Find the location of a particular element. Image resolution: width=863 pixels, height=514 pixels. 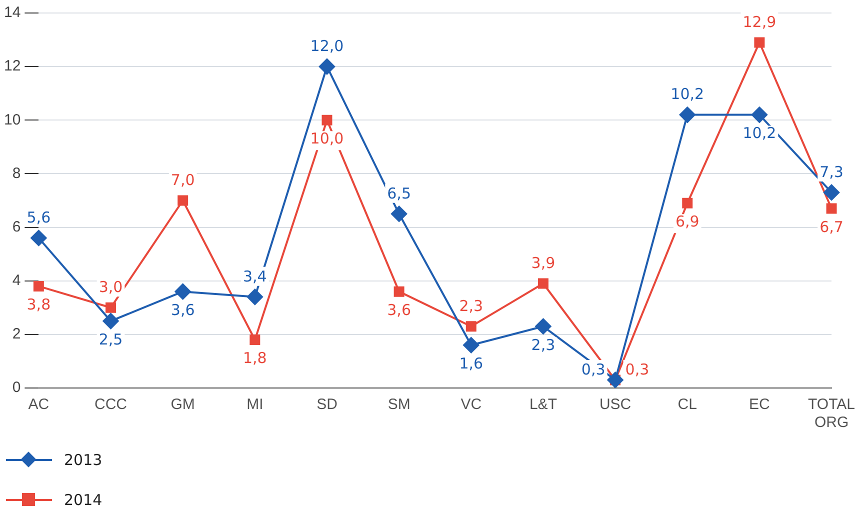

x-tick-label: AC is located at coordinates (39, 405).